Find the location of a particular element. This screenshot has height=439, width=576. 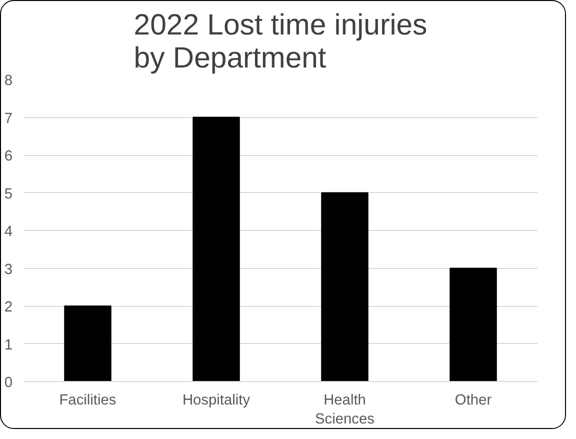

y-tick-label: 0 is located at coordinates (8, 383).